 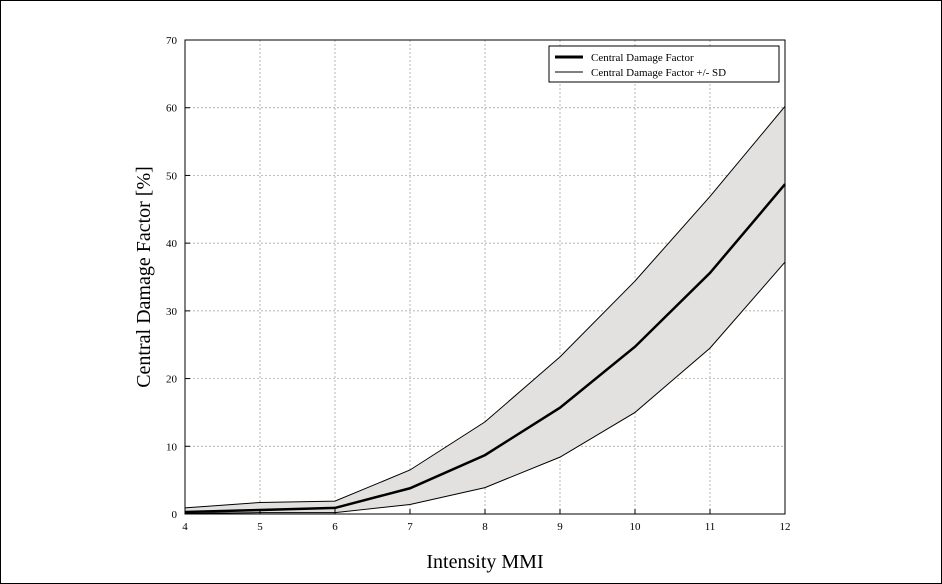 I want to click on x-tick-label: 4, so click(x=185, y=527).